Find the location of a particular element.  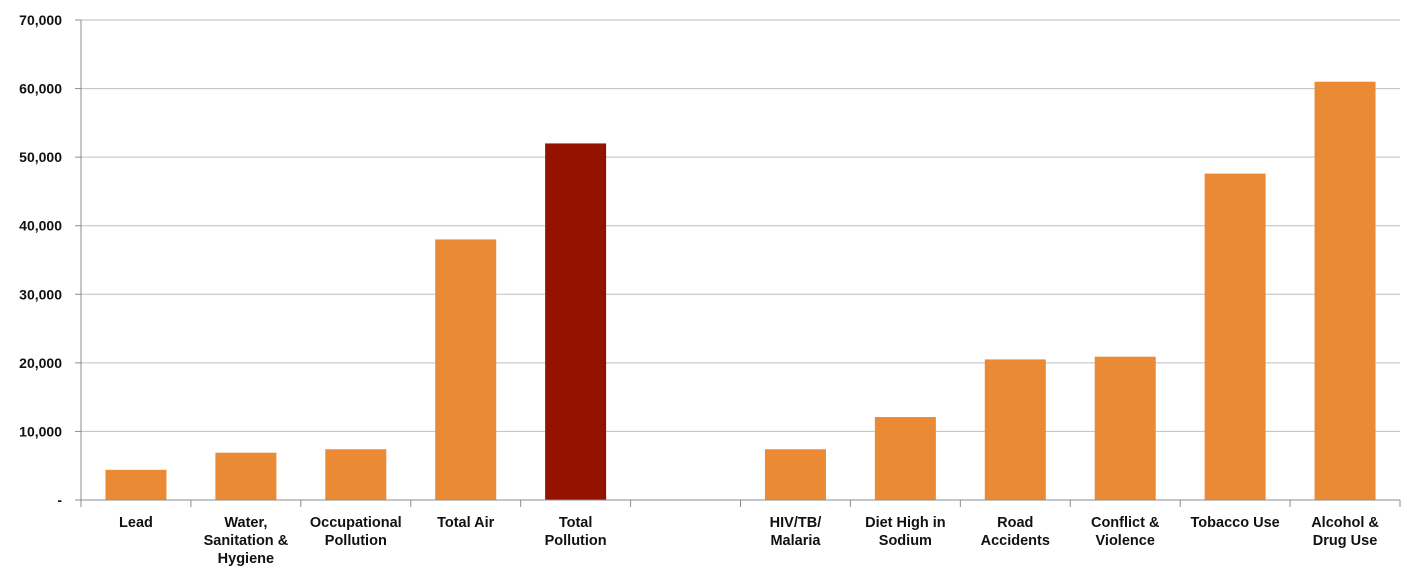

x-tick-label: Total Air is located at coordinates (466, 523).